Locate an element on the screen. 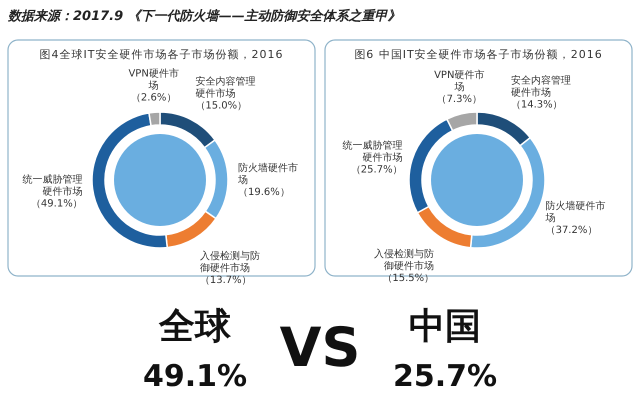 The height and width of the screenshot is (402, 640). chart-title: 图6 中国IT安全硬件市场各子市场份额，2016 is located at coordinates (478, 54).